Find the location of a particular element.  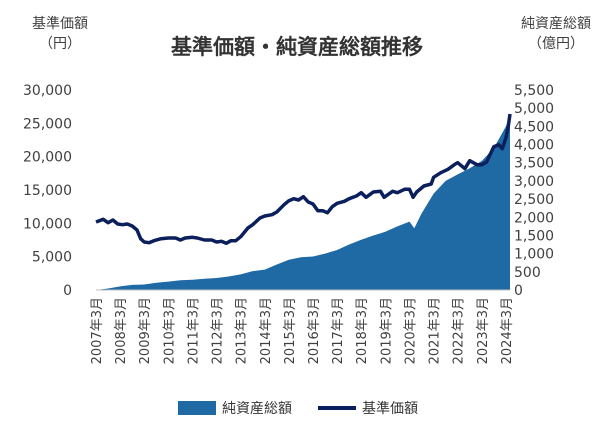

x-tick-label: 2024年3月 is located at coordinates (507, 330).